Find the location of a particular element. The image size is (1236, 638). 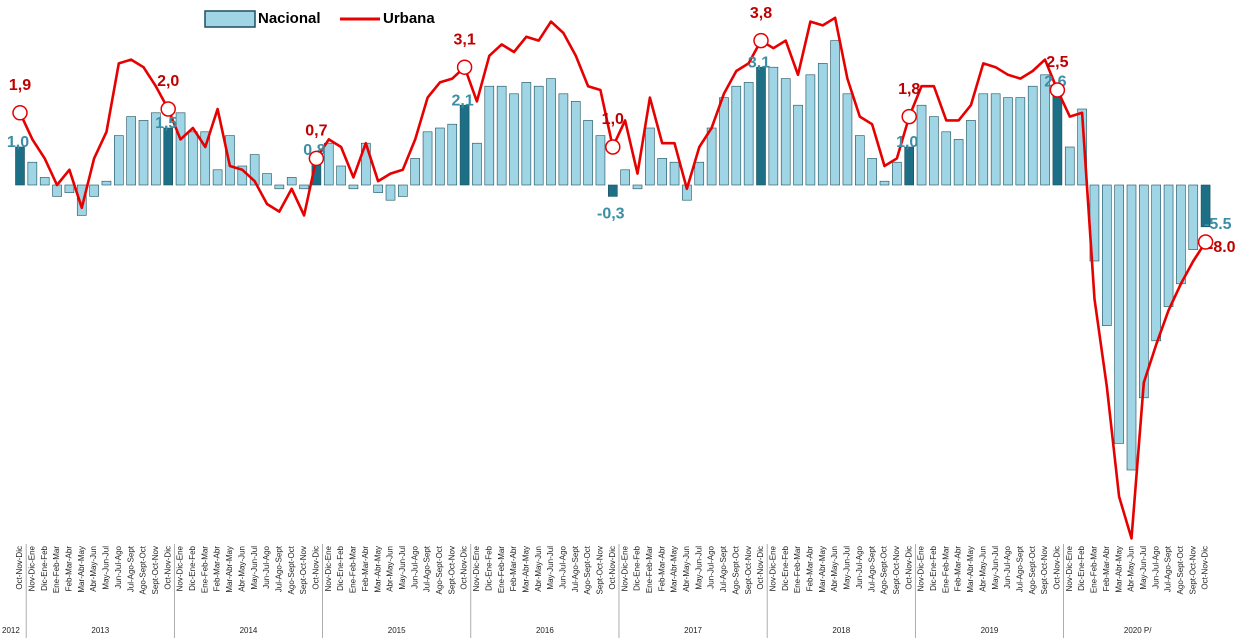

data-label: 0,7 is located at coordinates (316, 131).